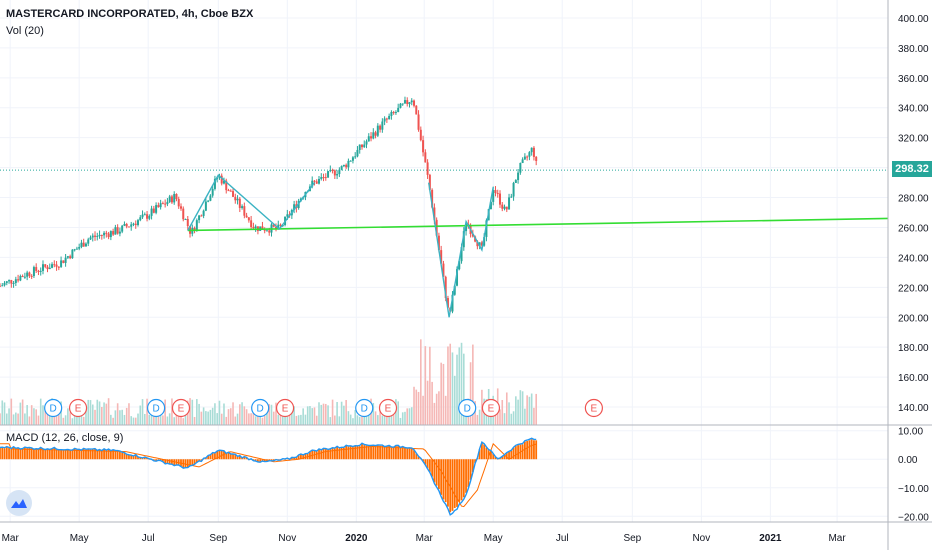 The width and height of the screenshot is (932, 550). Describe the element at coordinates (148, 538) in the screenshot. I see `date-tick-label: Jul` at that location.